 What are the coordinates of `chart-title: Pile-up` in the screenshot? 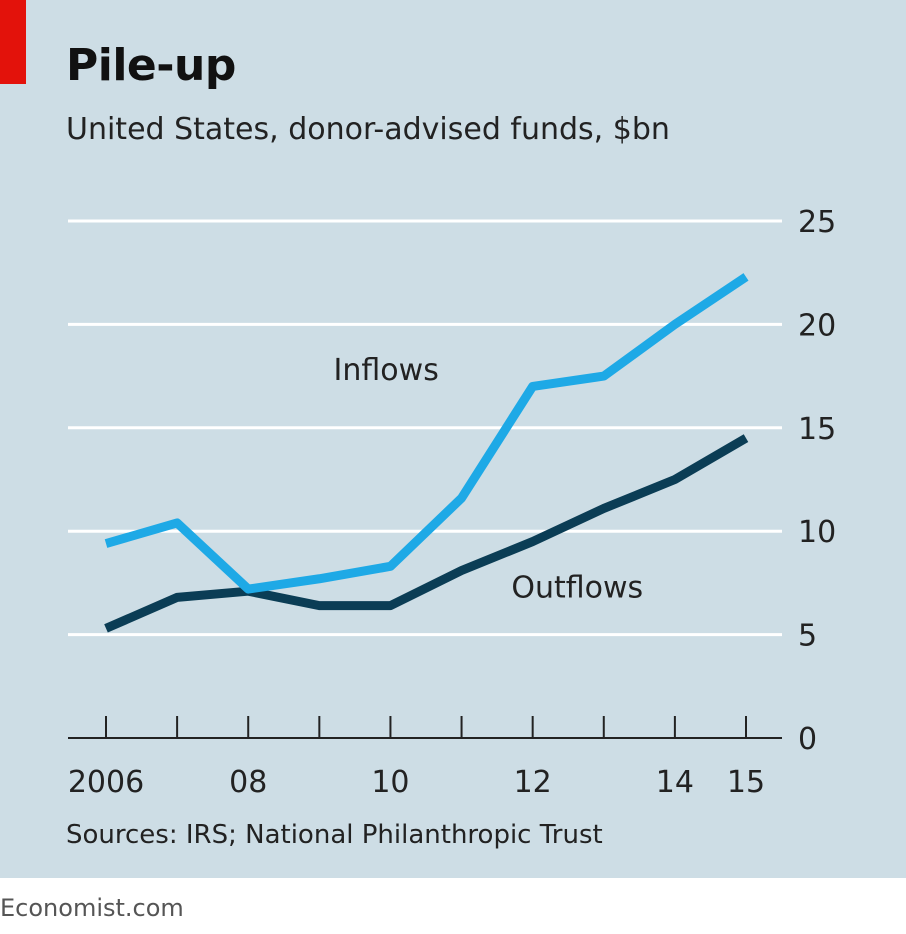 It's located at (151, 65).